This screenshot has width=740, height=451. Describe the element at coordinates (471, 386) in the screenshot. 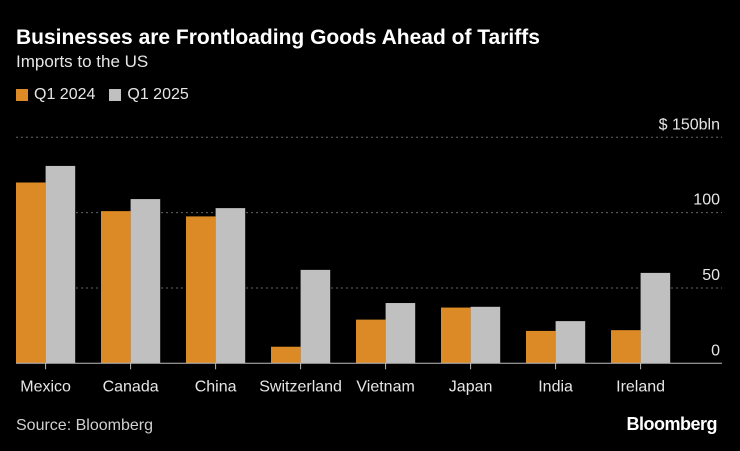

I see `x-tick-label: Japan` at that location.